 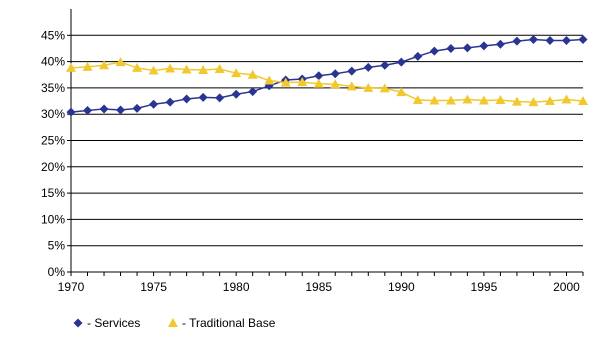 I want to click on legend-entry: - Traditional Base, so click(x=222, y=323).